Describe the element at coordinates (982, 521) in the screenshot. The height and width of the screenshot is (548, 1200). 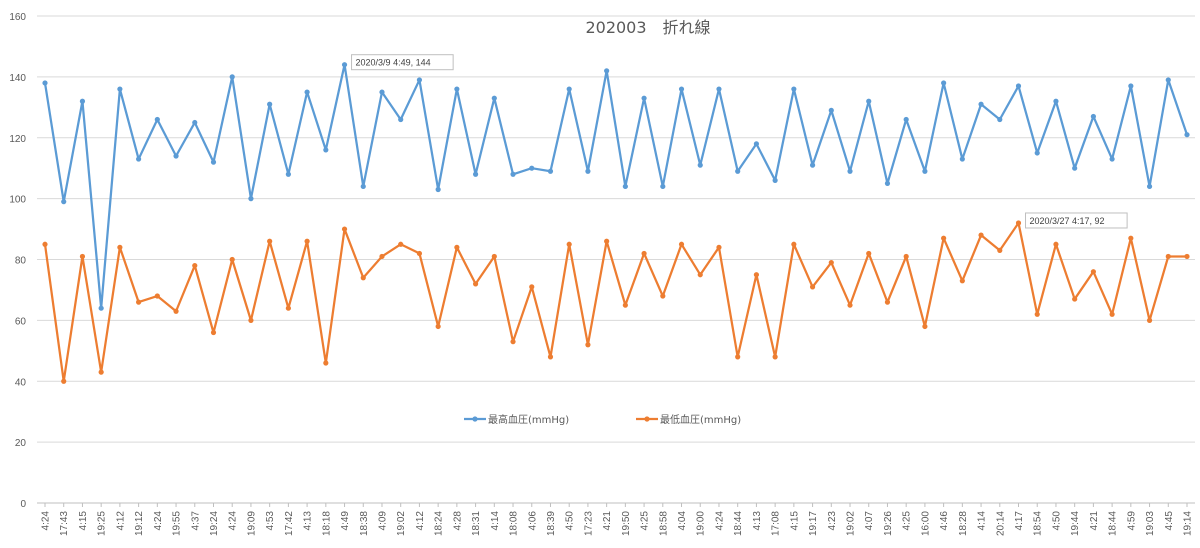
I see `x-tick-label: 4:14` at that location.